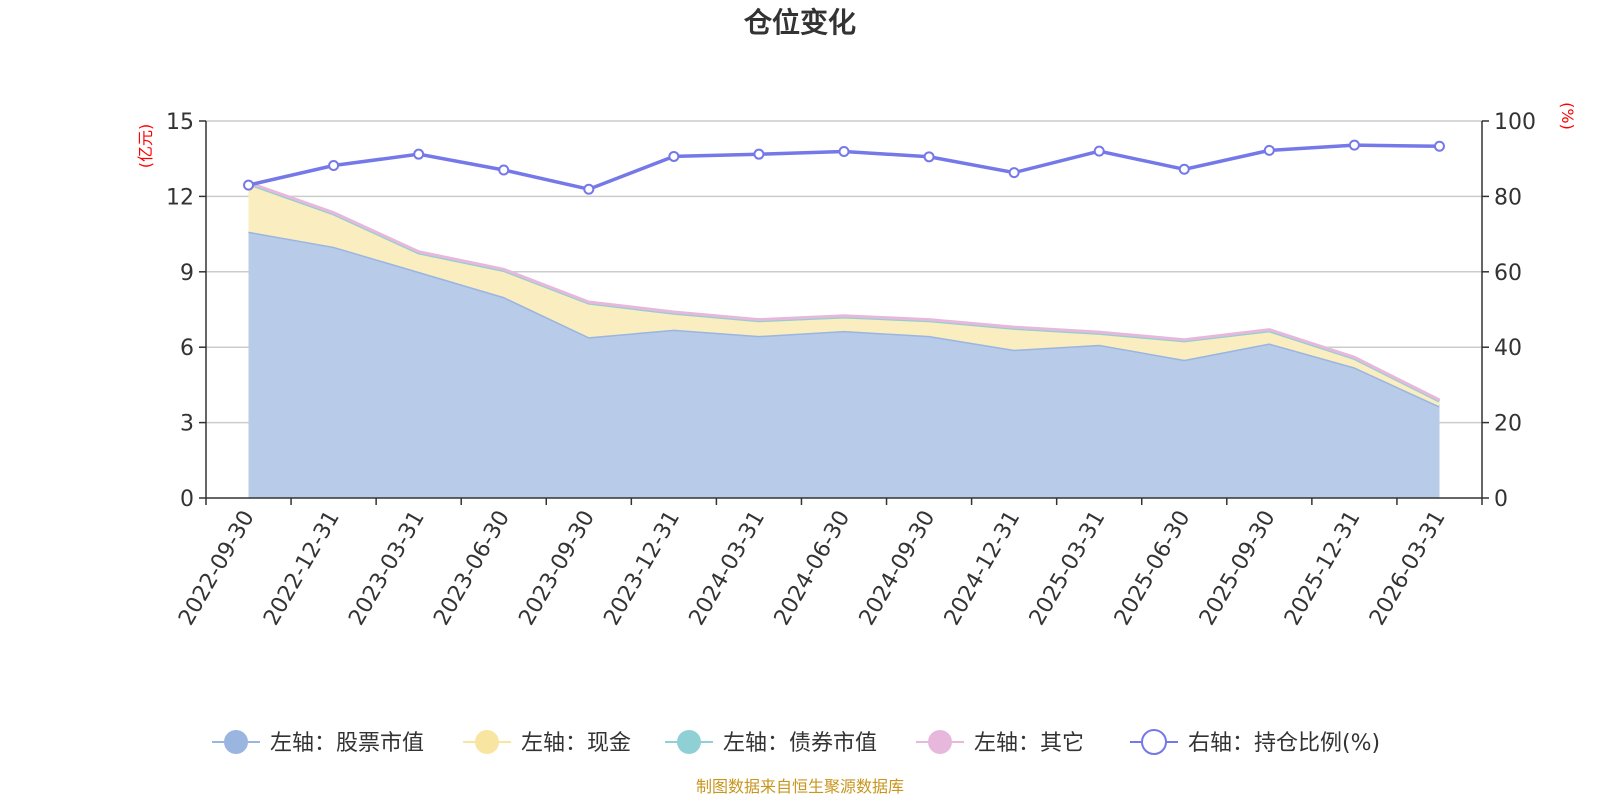  Describe the element at coordinates (1284, 743) in the screenshot. I see `legend-label-4: 右轴：持仓比例(%)` at that location.